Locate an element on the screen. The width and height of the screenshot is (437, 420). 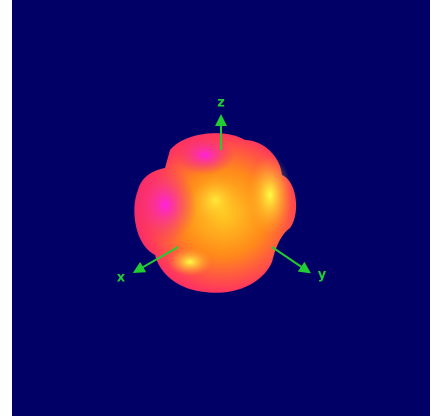
x-axis is located at coordinates (155, 259).